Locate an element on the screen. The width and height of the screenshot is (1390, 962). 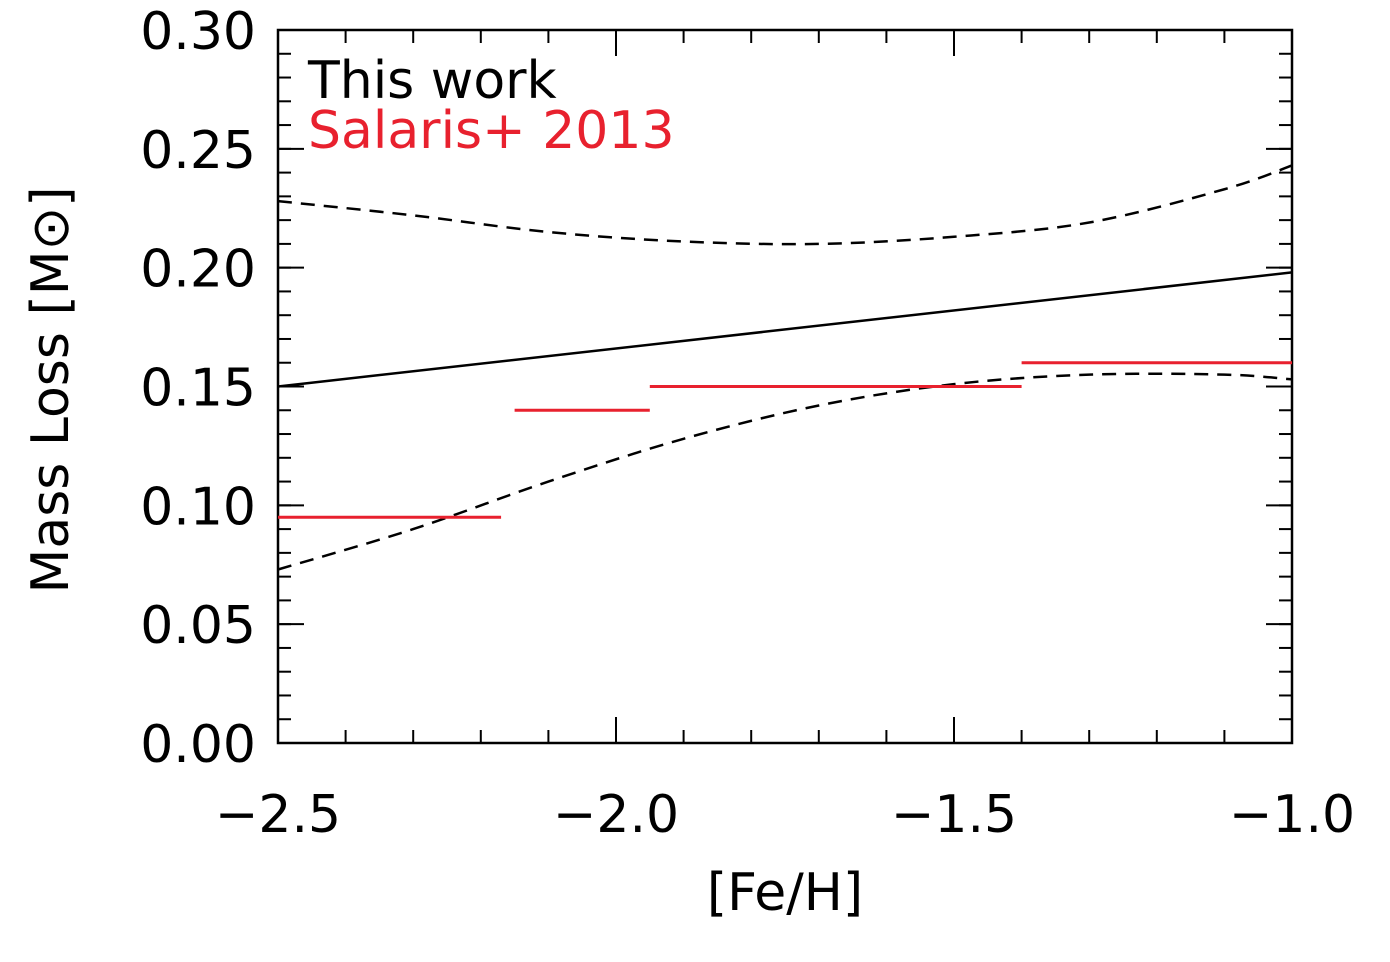
series-fit-line is located at coordinates (785, 329).